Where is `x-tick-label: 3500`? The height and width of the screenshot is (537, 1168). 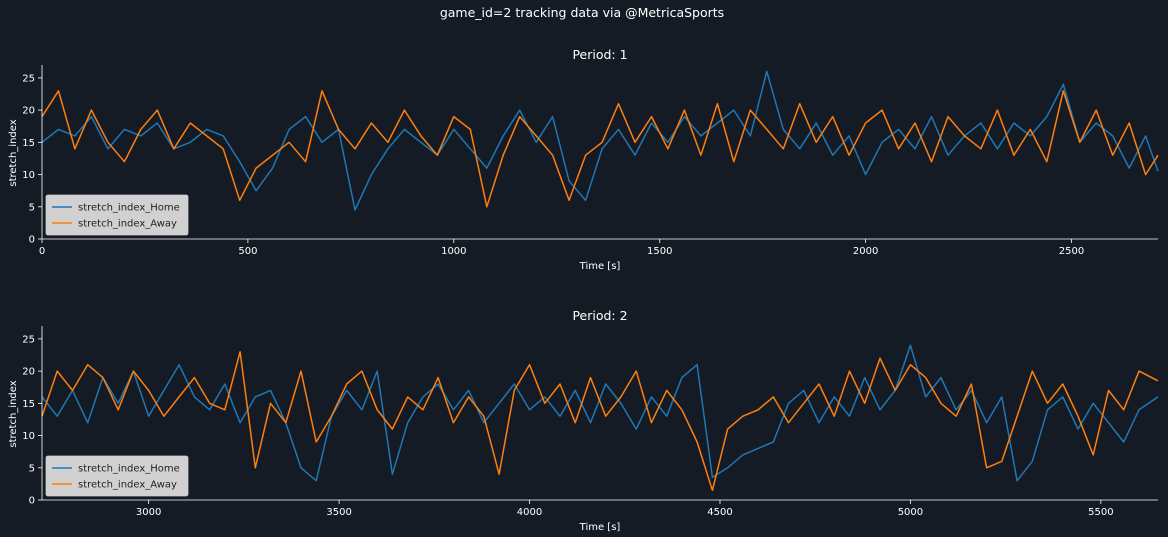
x-tick-label: 3500 is located at coordinates (338, 512).